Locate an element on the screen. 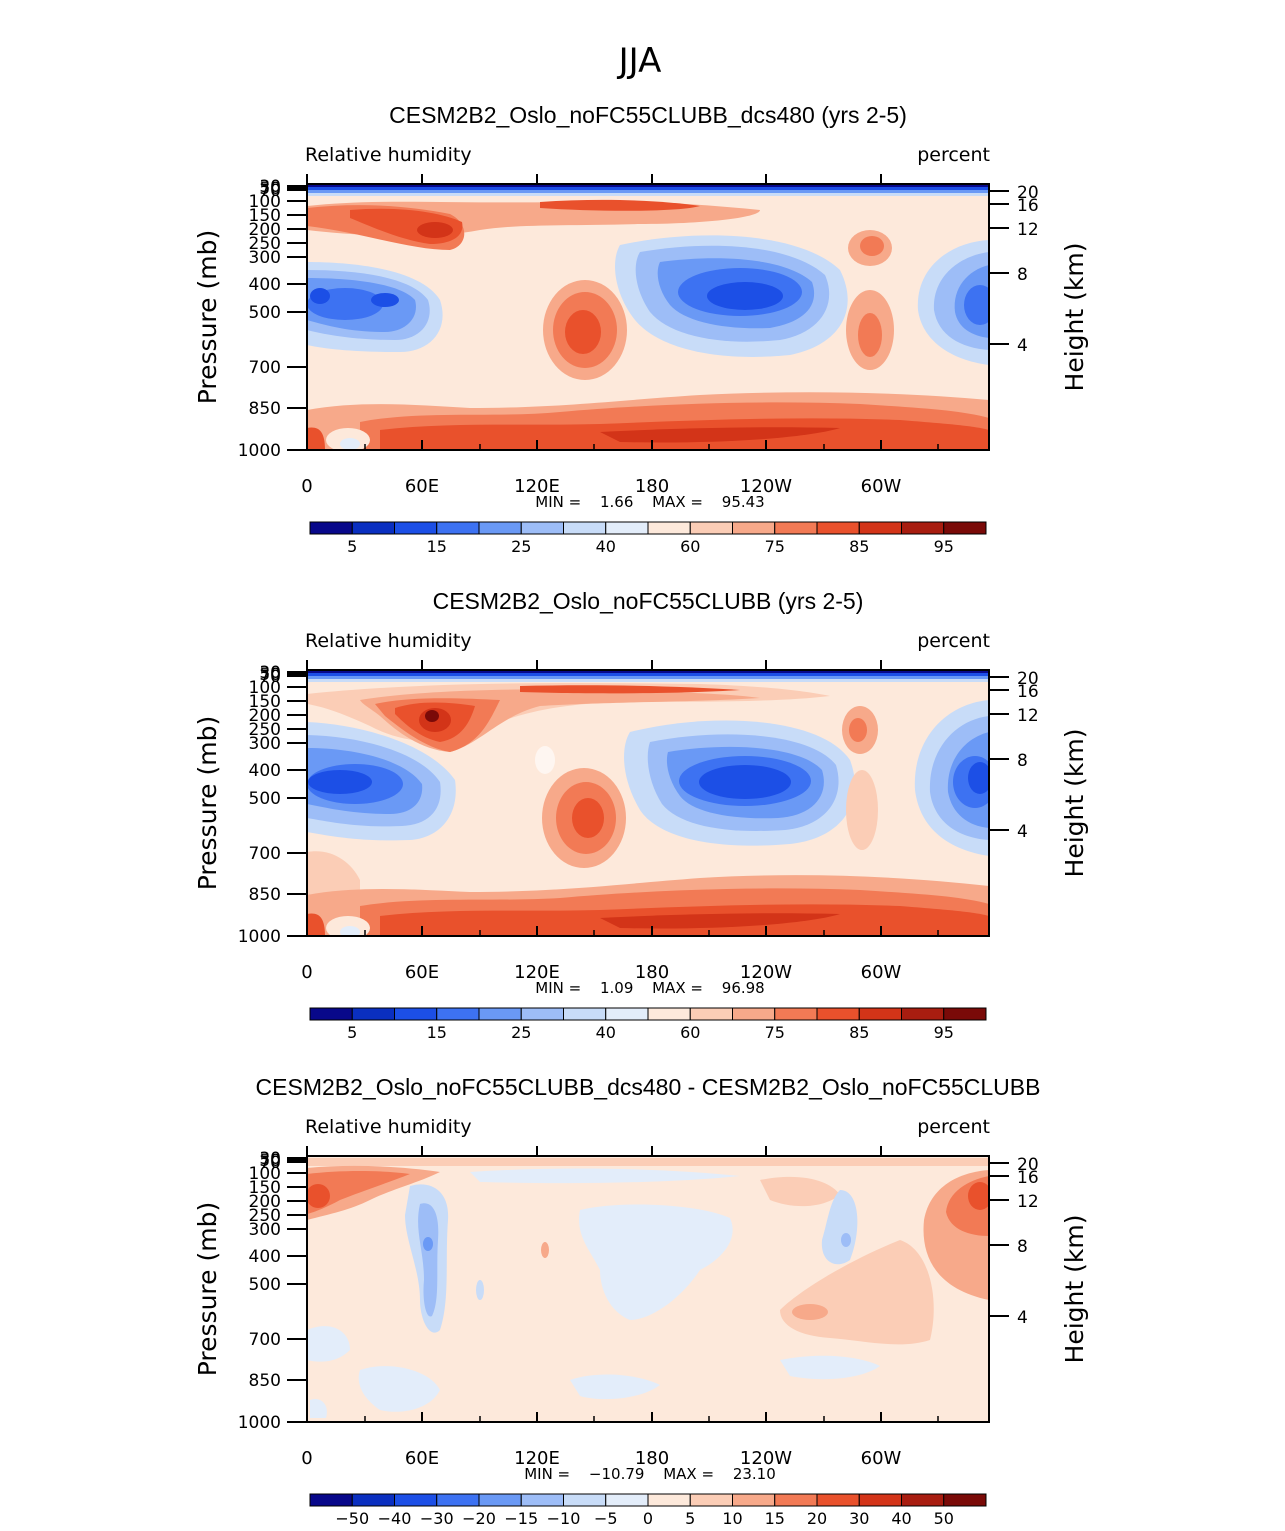 This screenshot has width=1285, height=1531. min-value: −10.79 is located at coordinates (617, 1474).